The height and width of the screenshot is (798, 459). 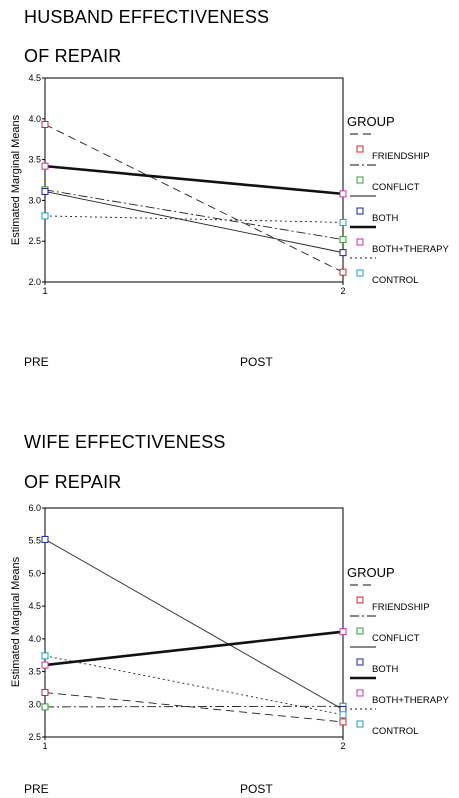 I want to click on y-tick-label: 5.5, so click(x=34, y=541).